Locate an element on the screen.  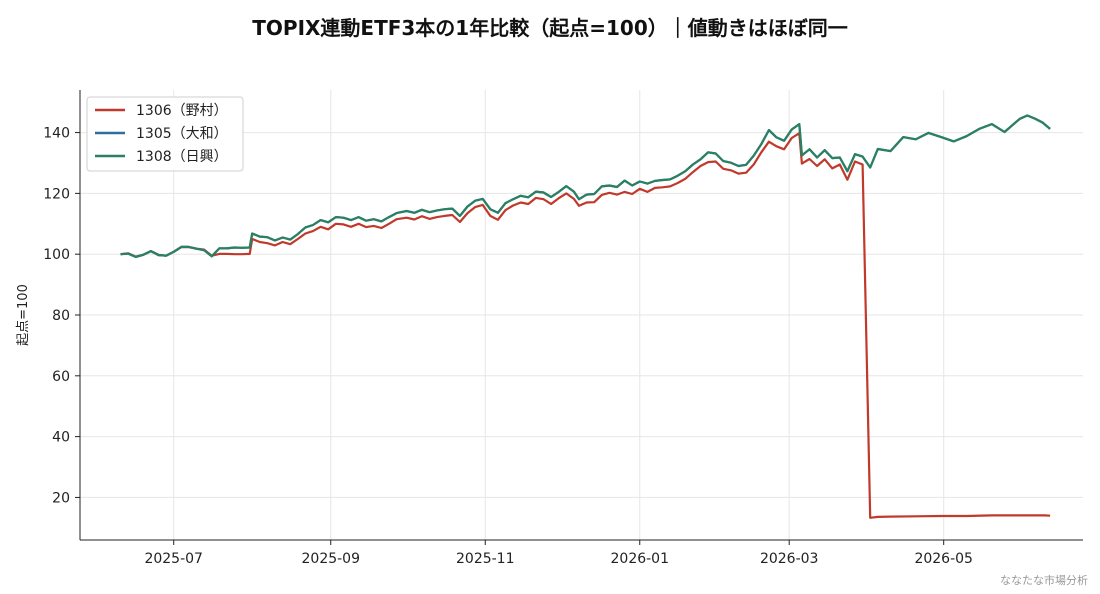
legend-label: 1305（大和） is located at coordinates (182, 134).